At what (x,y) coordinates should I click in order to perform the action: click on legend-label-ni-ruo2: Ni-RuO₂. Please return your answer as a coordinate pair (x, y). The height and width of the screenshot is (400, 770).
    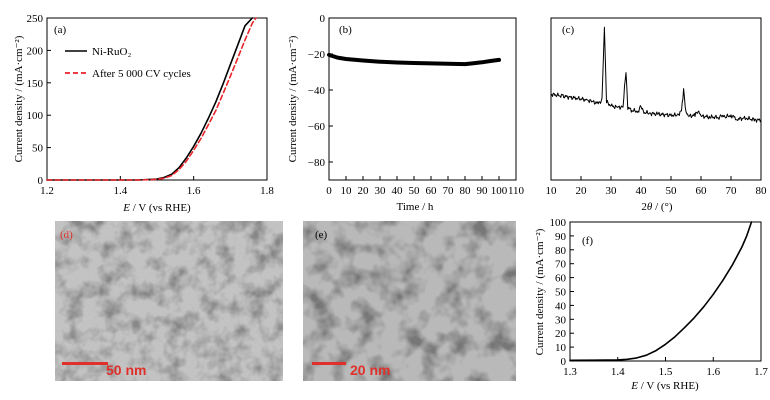
    Looking at the image, I should click on (111, 52).